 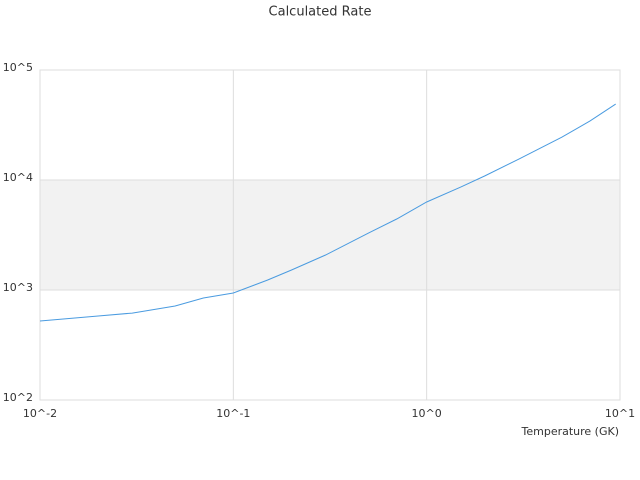 What do you see at coordinates (40, 413) in the screenshot?
I see `x-tick-label: 10^-2` at bounding box center [40, 413].